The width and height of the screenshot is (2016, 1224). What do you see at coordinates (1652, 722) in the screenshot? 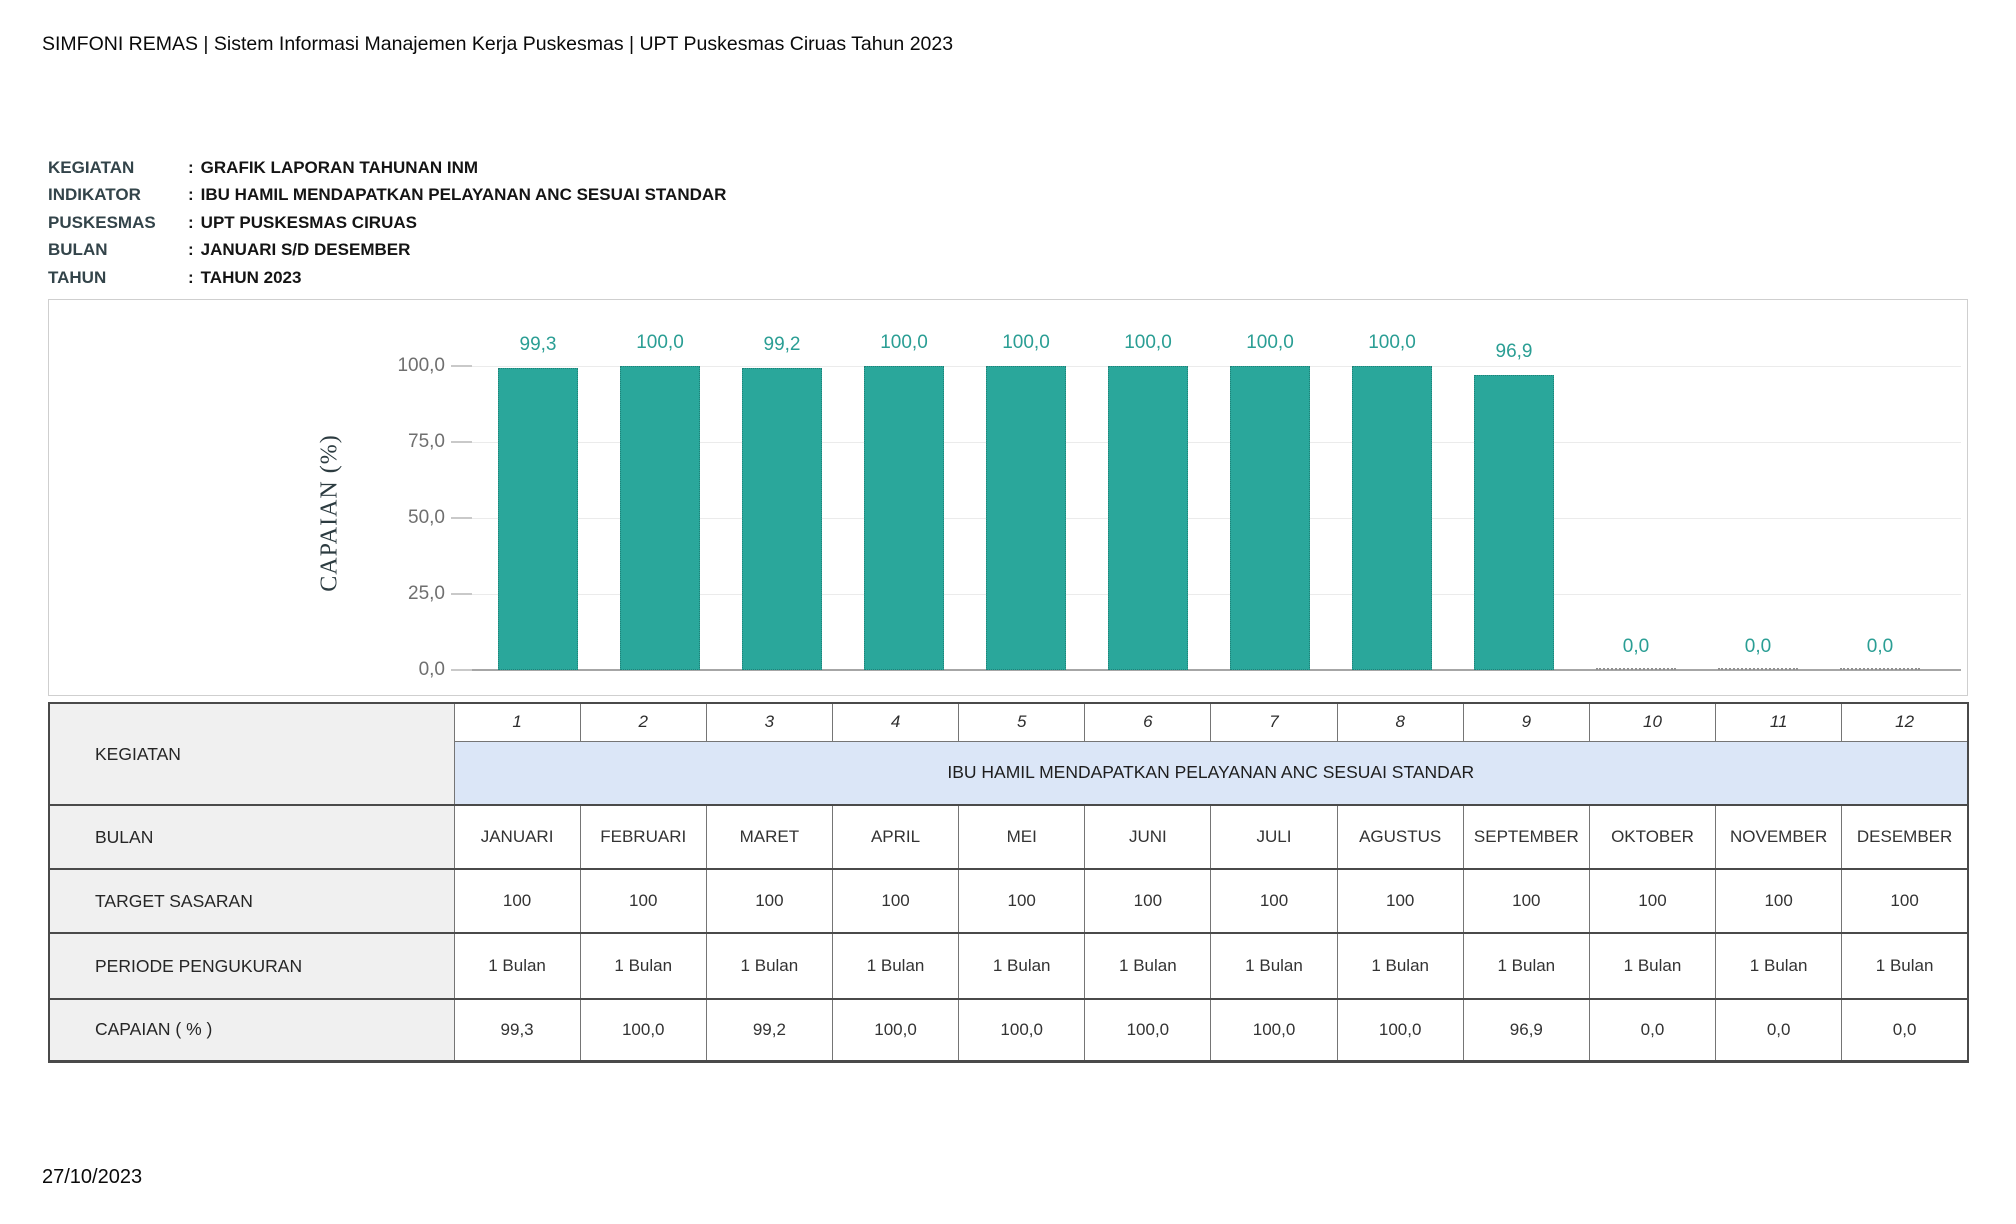
I see `column-number-cell: 10` at bounding box center [1652, 722].